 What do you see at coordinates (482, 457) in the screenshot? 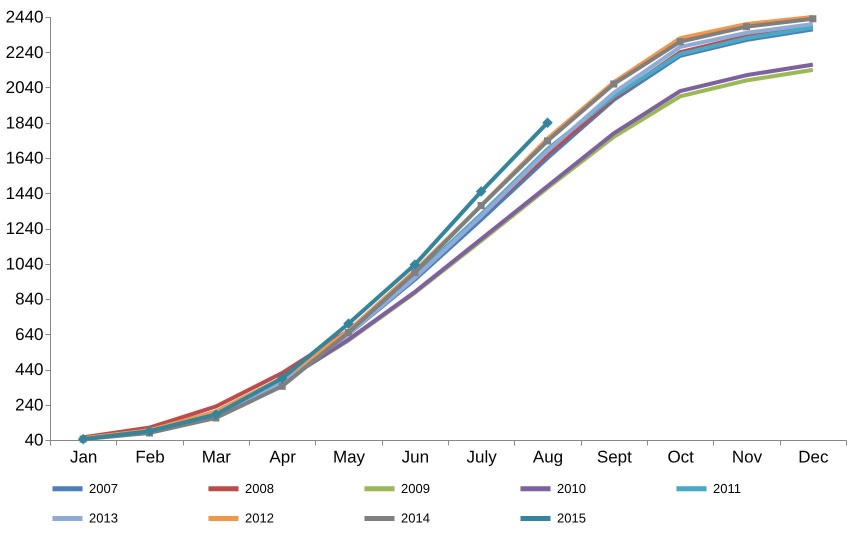
I see `x-tick-label: July` at bounding box center [482, 457].